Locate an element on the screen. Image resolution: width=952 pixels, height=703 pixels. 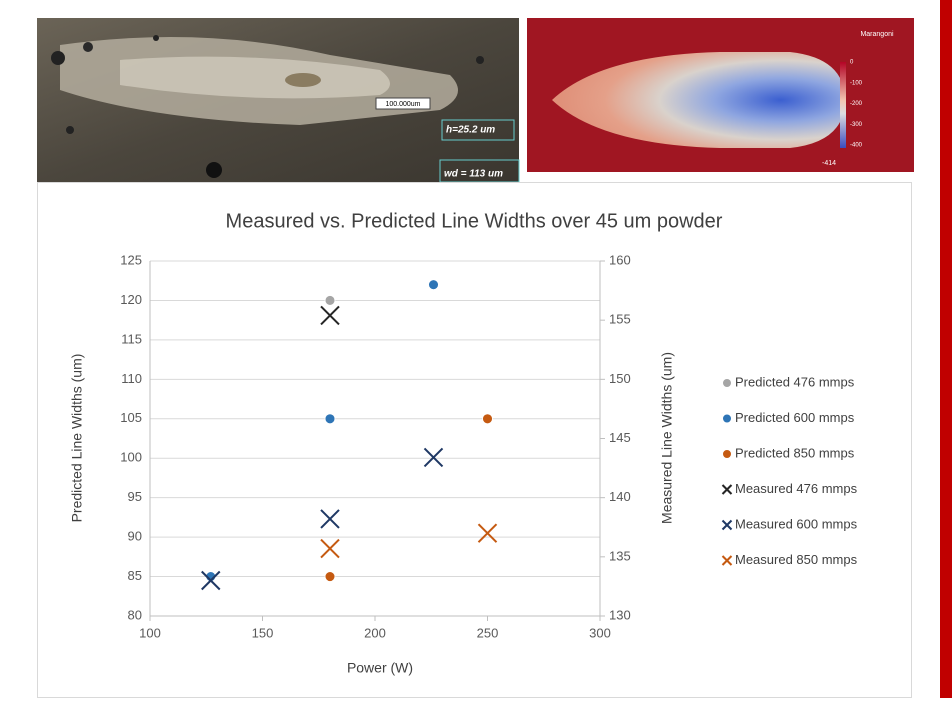
scale-label: 100.000um is located at coordinates (402, 104).